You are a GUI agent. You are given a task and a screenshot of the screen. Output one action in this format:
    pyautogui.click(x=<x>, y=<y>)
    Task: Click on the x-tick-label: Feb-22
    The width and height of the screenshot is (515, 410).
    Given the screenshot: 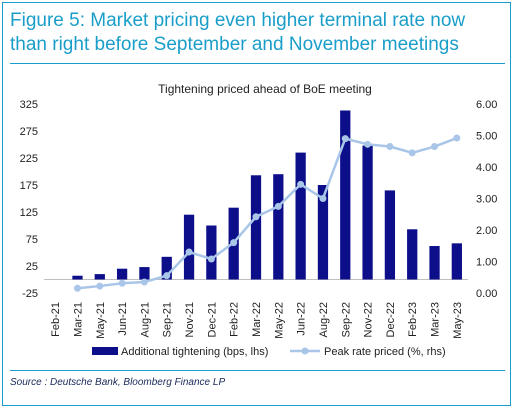 What is the action you would take?
    pyautogui.click(x=235, y=319)
    